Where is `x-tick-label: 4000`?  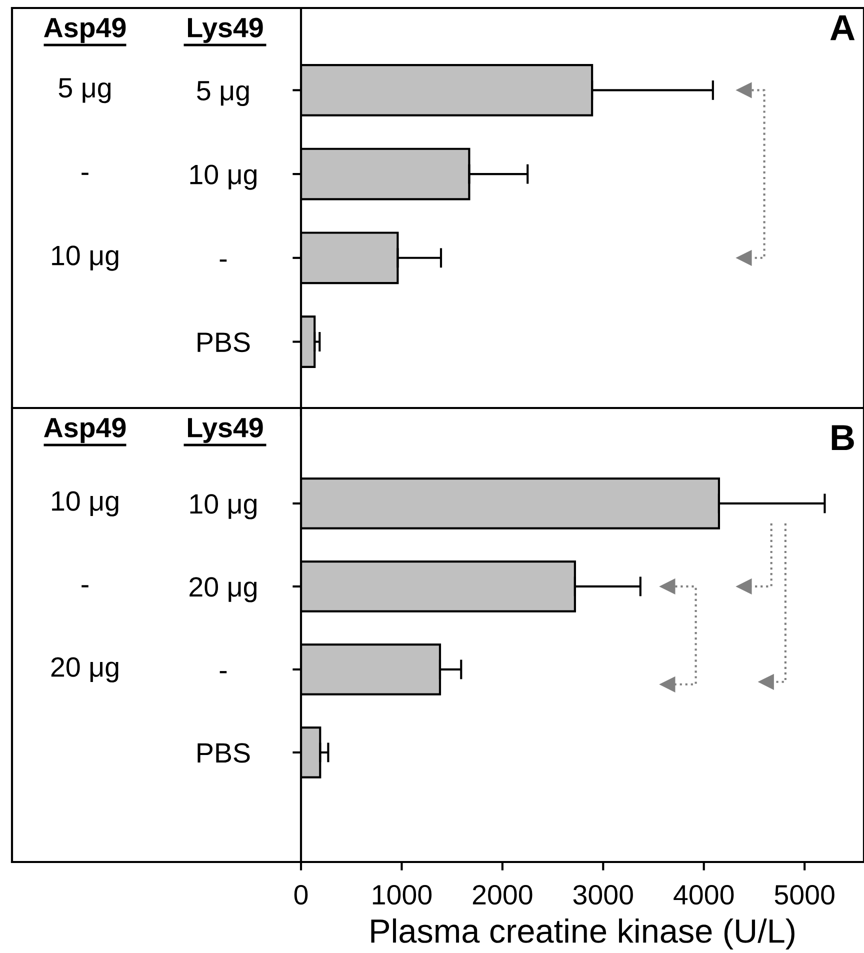
x-tick-label: 4000 is located at coordinates (704, 894).